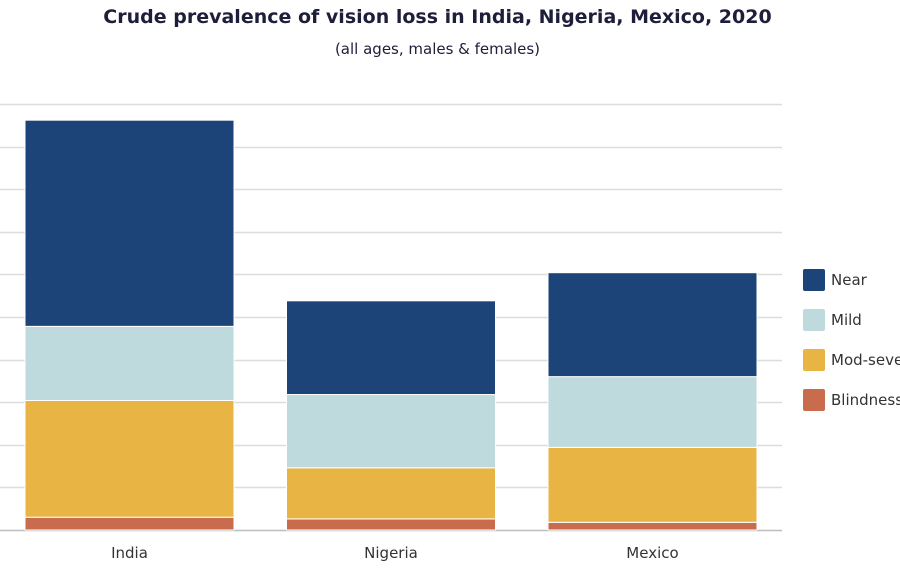 The width and height of the screenshot is (900, 579). What do you see at coordinates (129, 223) in the screenshot?
I see `bar-segment-india-near` at bounding box center [129, 223].